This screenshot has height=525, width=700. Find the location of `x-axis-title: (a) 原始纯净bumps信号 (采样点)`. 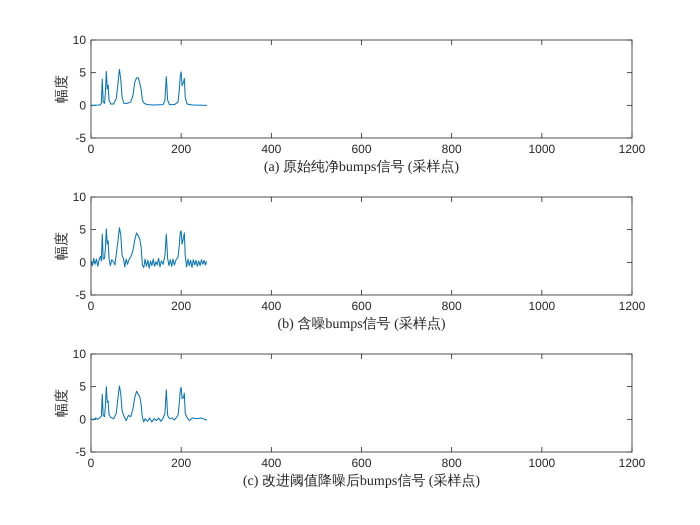

x-axis-title: (a) 原始纯净bumps信号 (采样点) is located at coordinates (362, 167).